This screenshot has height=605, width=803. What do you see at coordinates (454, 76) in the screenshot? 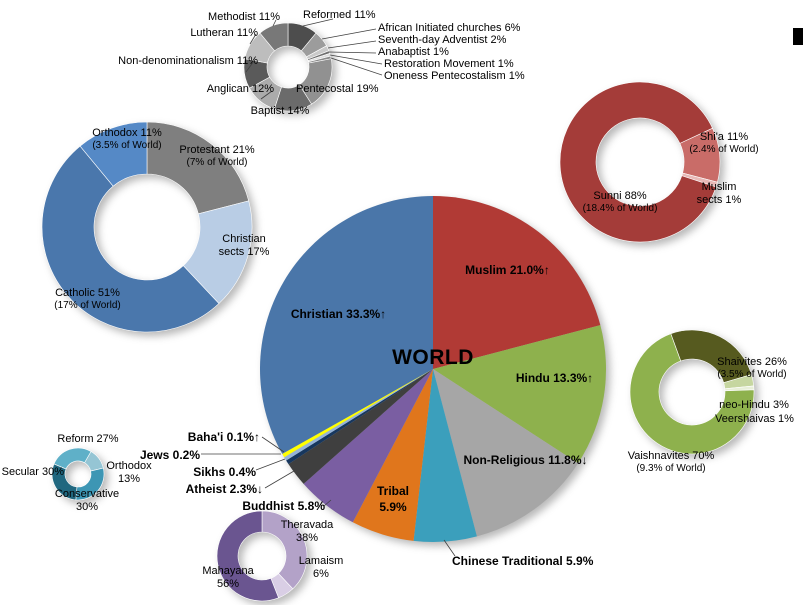
I see `protestant-label-oneness-pentecostalism: Oneness Pentecostalism 1%` at bounding box center [454, 76].